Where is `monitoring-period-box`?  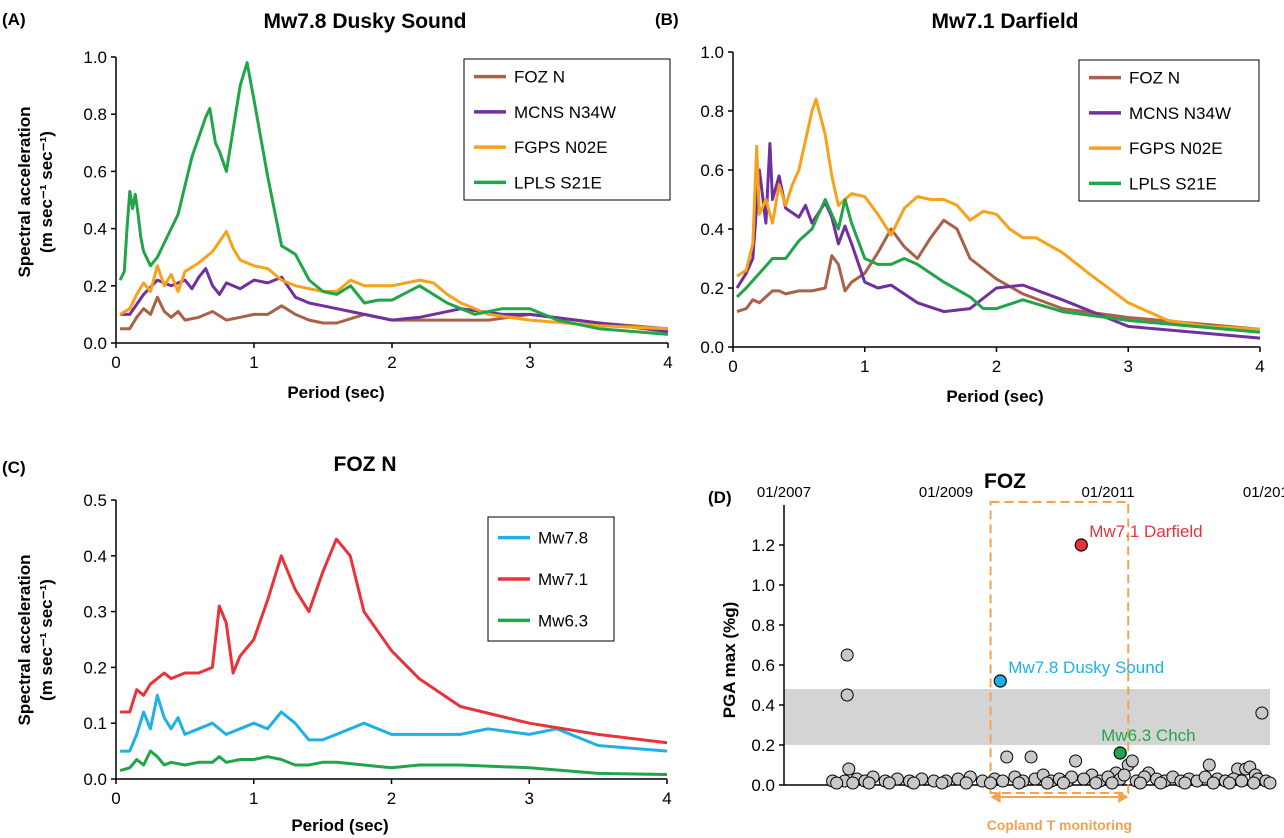 monitoring-period-box is located at coordinates (1059, 647).